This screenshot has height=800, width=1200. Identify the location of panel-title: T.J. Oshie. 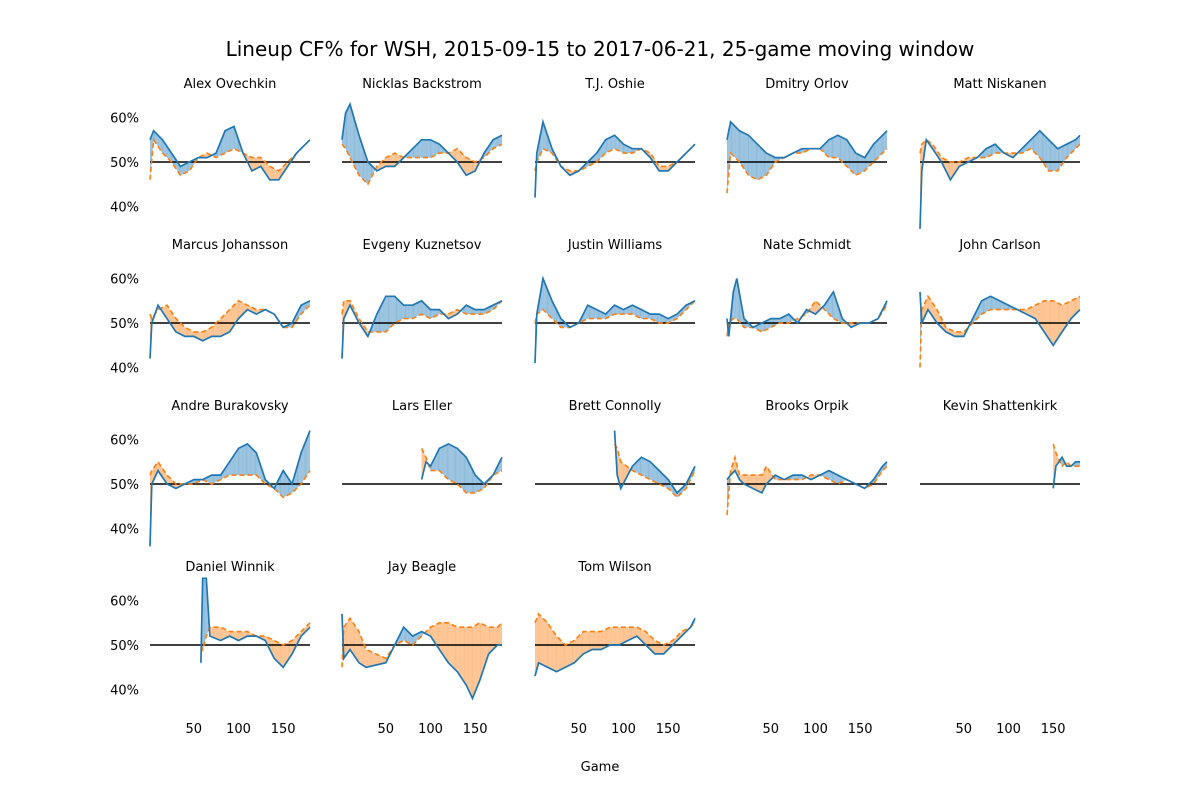
(614, 84).